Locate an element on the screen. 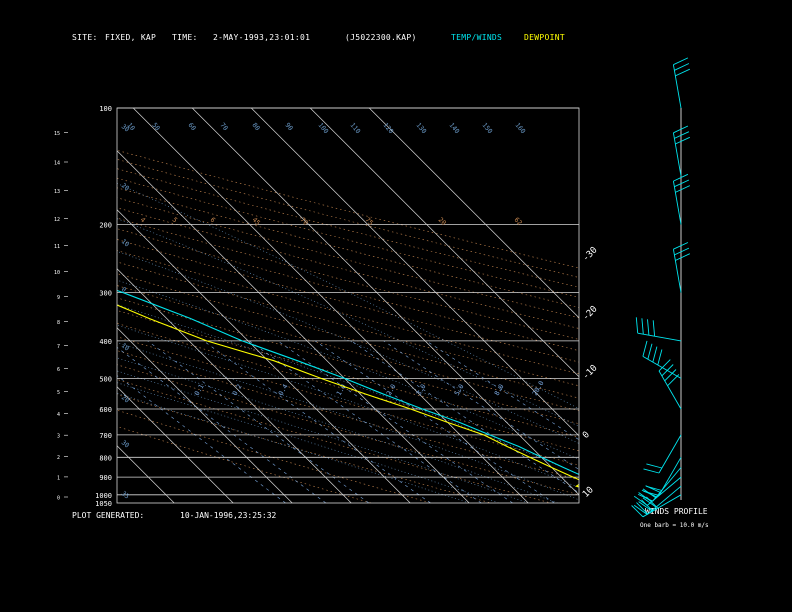  moist-adiabat-label: 60 is located at coordinates (191, 126).